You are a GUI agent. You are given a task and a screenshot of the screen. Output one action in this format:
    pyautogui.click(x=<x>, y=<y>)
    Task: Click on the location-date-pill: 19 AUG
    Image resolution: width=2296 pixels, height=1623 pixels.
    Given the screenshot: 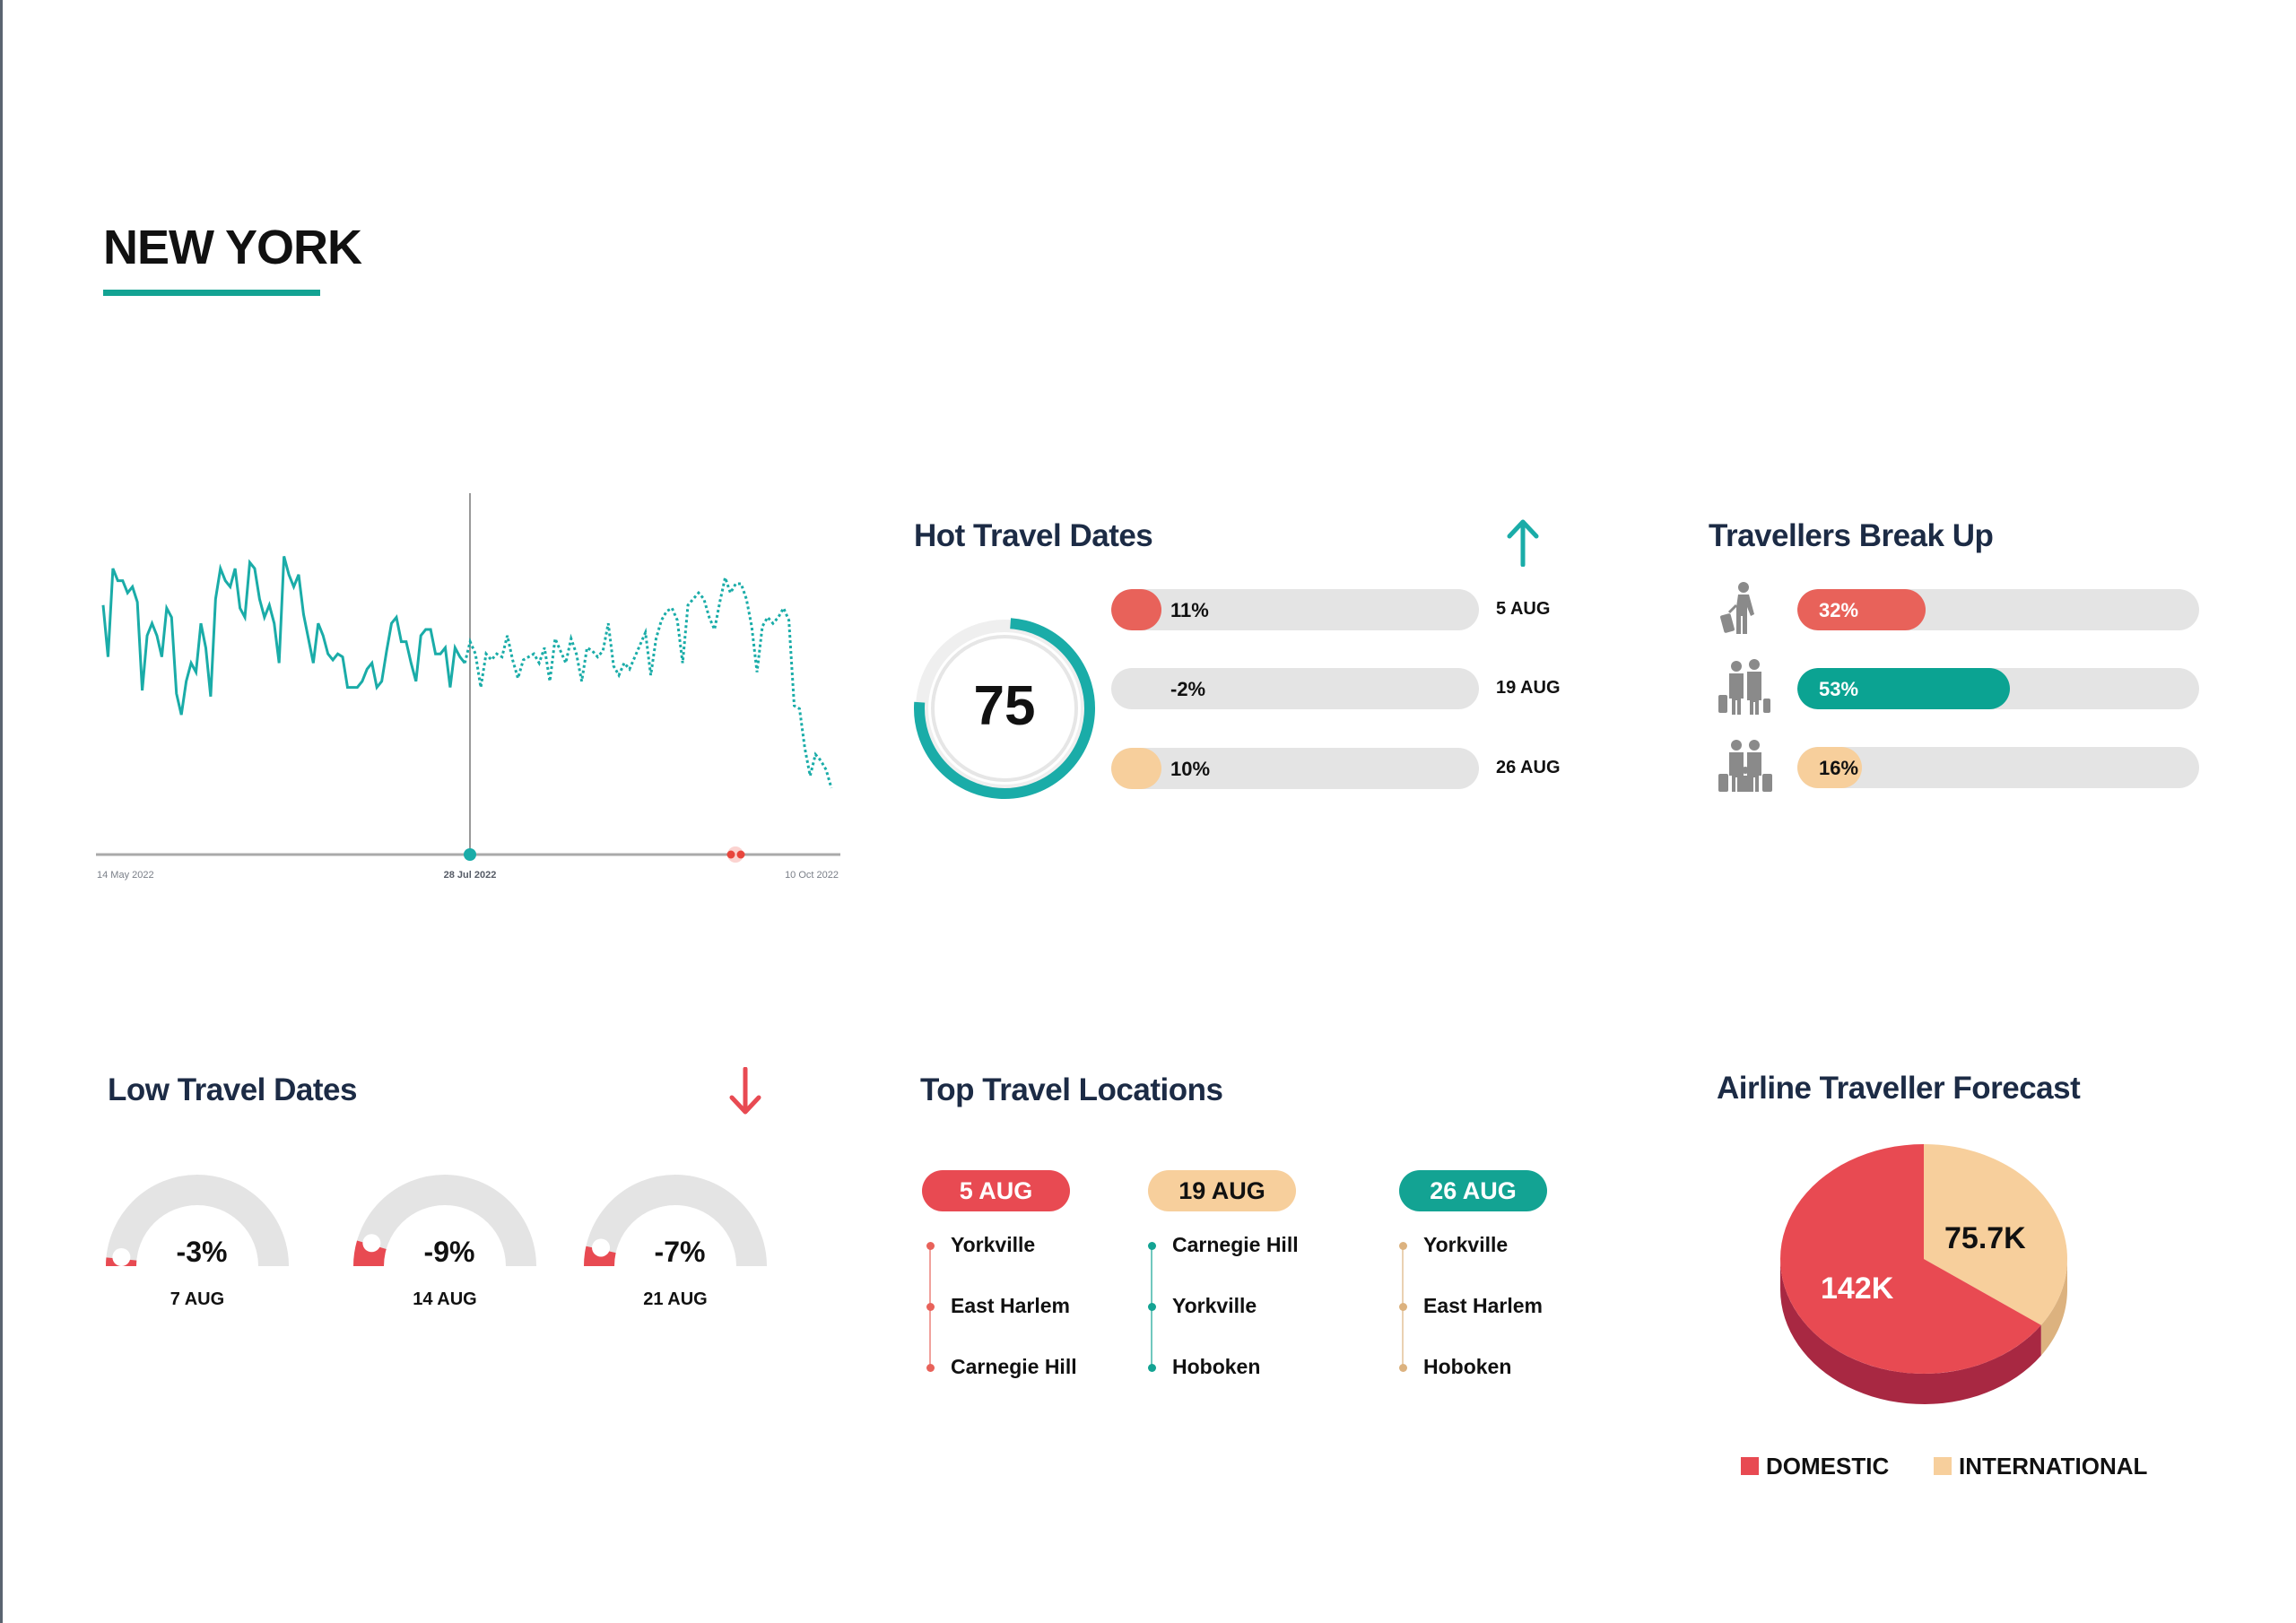 What is the action you would take?
    pyautogui.click(x=1222, y=1190)
    